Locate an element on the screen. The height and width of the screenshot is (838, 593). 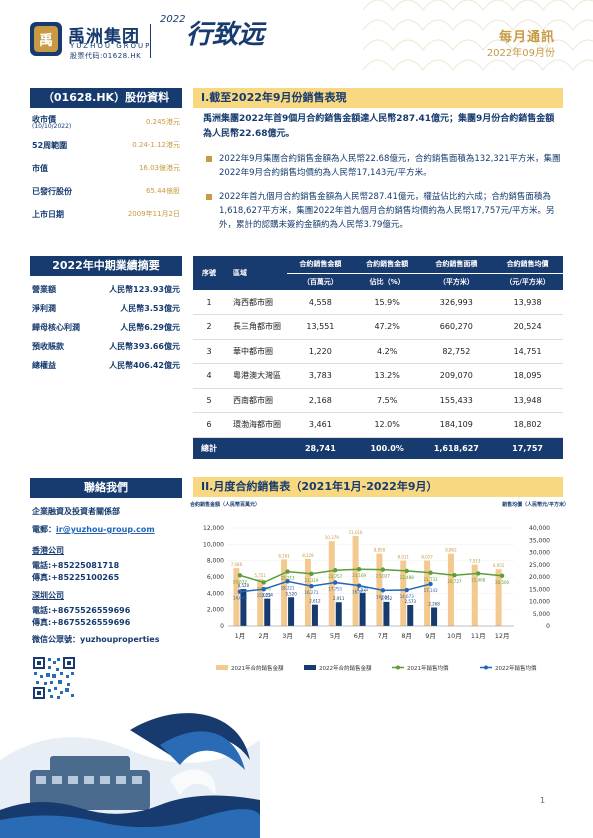
left-tick-label: 0 is located at coordinates (222, 626).